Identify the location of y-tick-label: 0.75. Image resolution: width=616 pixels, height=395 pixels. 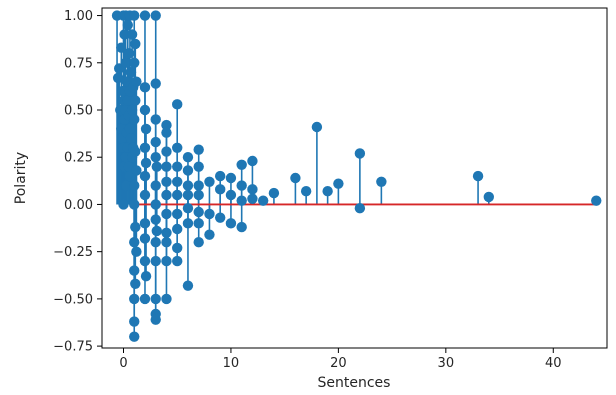
(78, 63).